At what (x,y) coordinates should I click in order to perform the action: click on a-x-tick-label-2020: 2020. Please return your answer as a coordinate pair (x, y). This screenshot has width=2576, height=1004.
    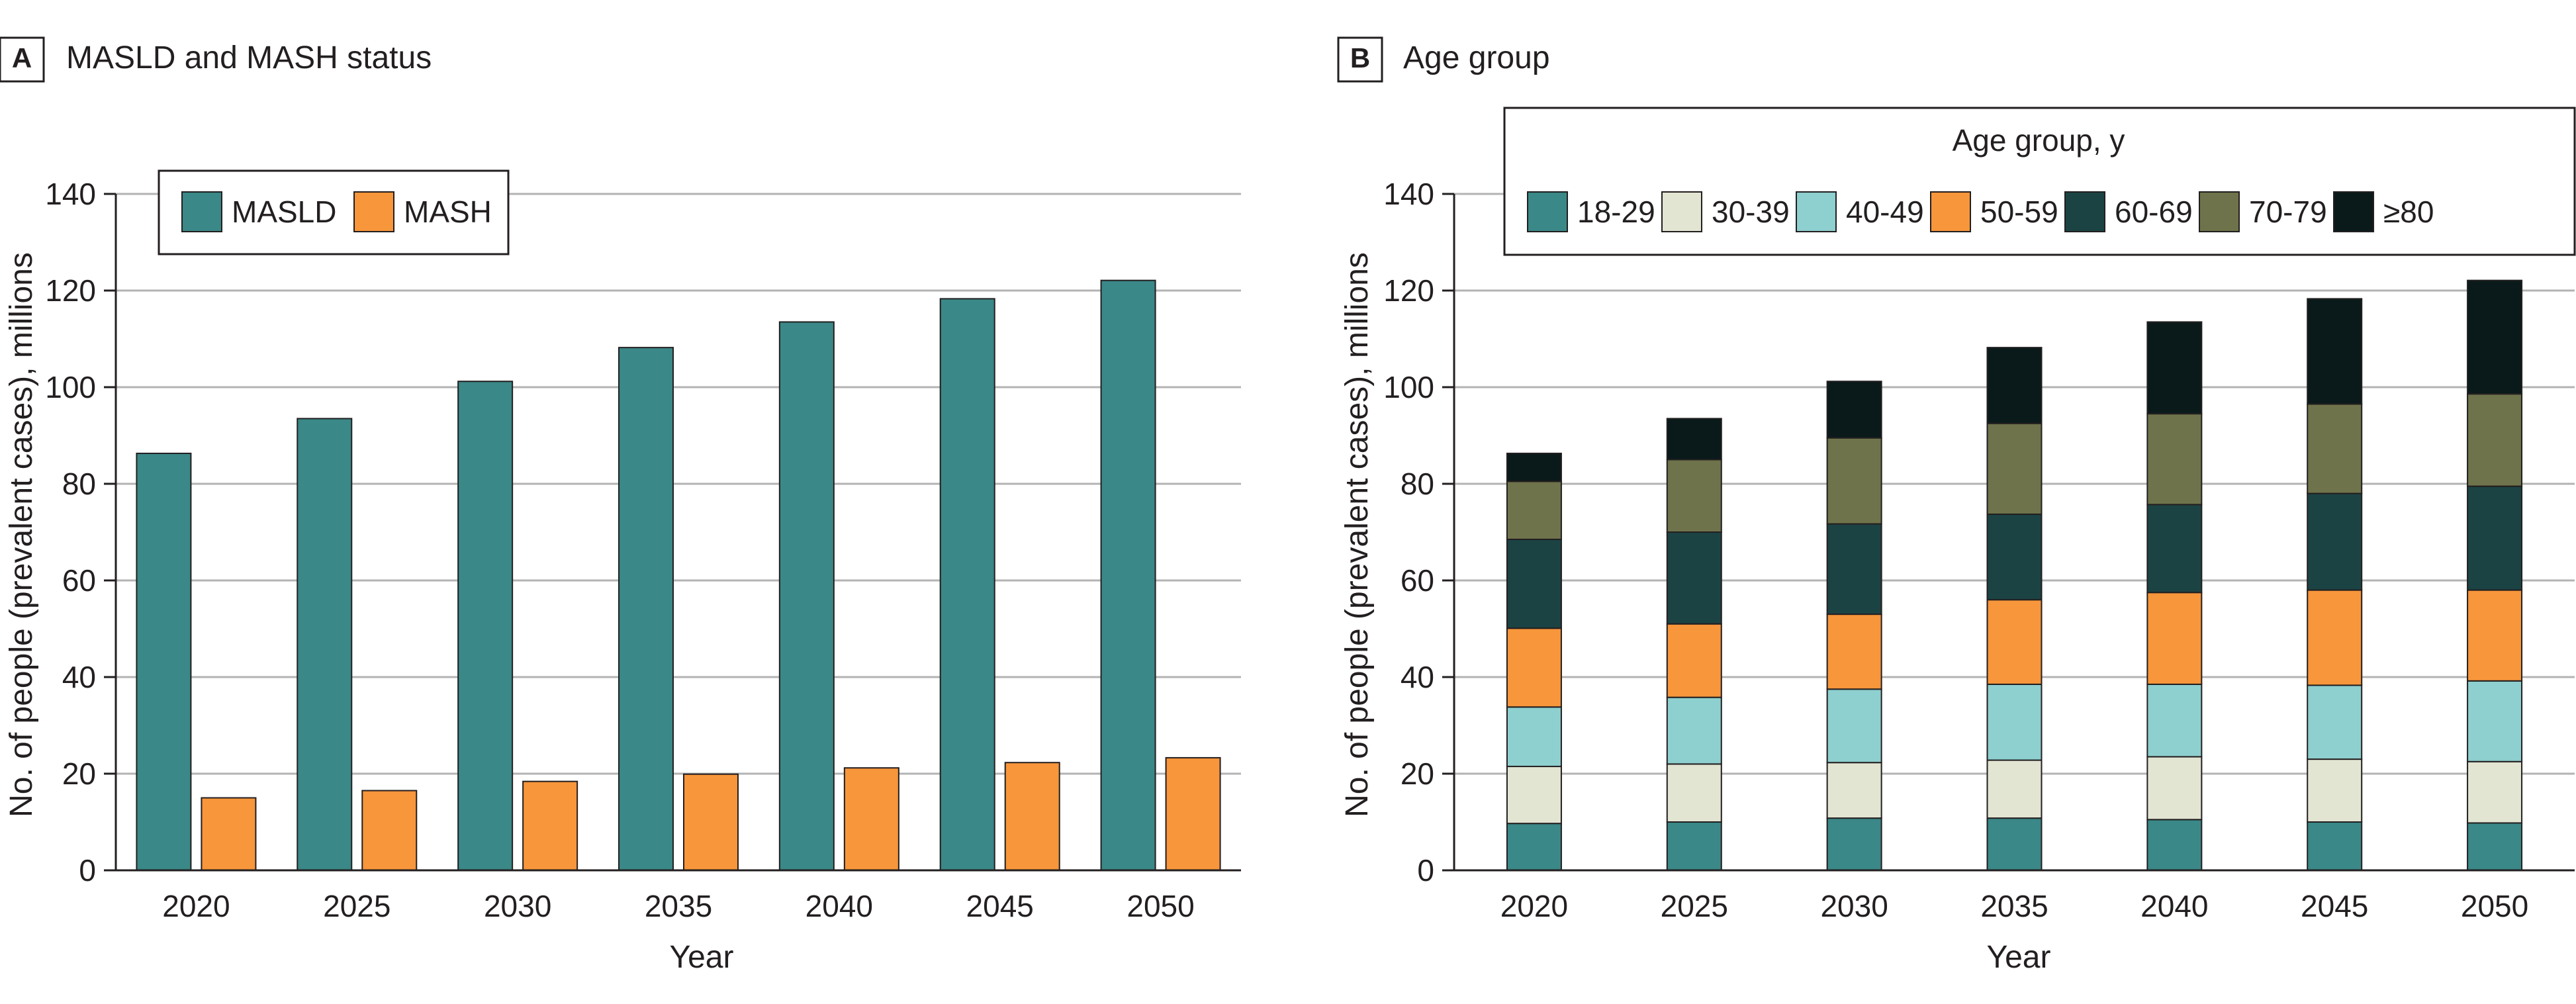
    Looking at the image, I should click on (196, 906).